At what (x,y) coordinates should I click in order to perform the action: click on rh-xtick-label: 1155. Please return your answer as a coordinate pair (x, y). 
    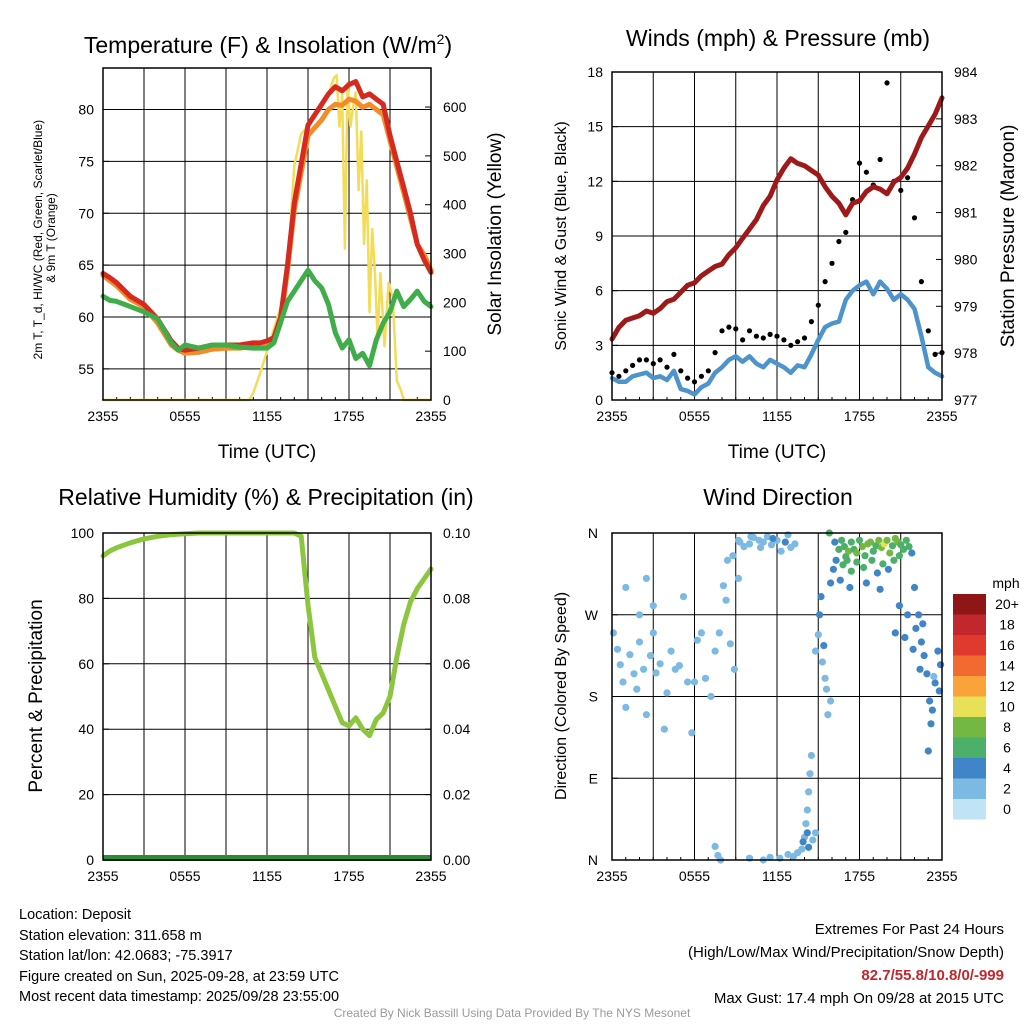
    Looking at the image, I should click on (267, 876).